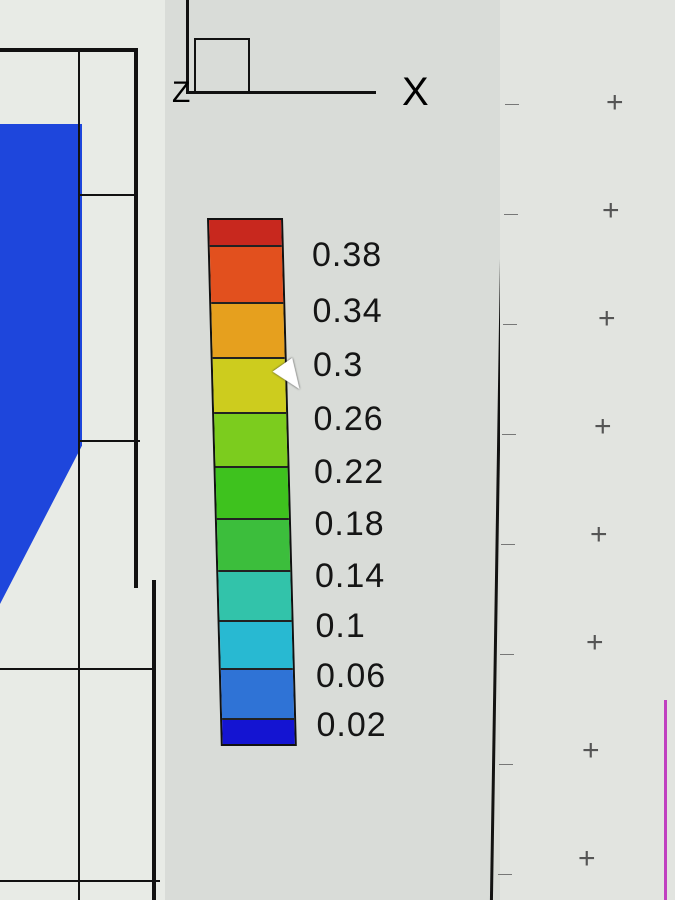  What do you see at coordinates (351, 676) in the screenshot?
I see `legend-label: 0.06` at bounding box center [351, 676].